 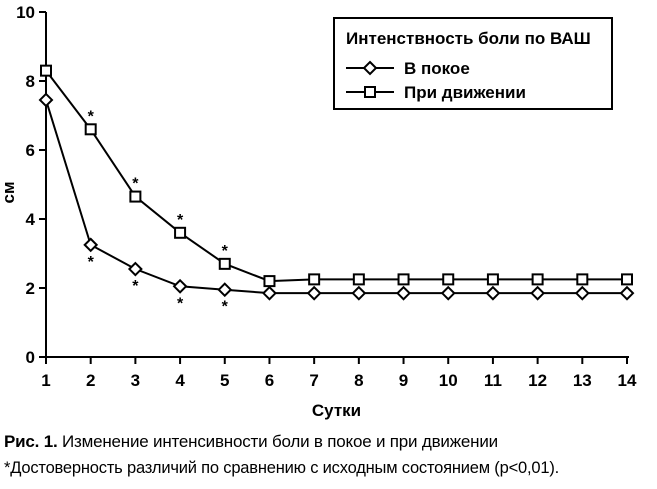 What do you see at coordinates (358, 380) in the screenshot?
I see `x-tick-label: 8` at bounding box center [358, 380].